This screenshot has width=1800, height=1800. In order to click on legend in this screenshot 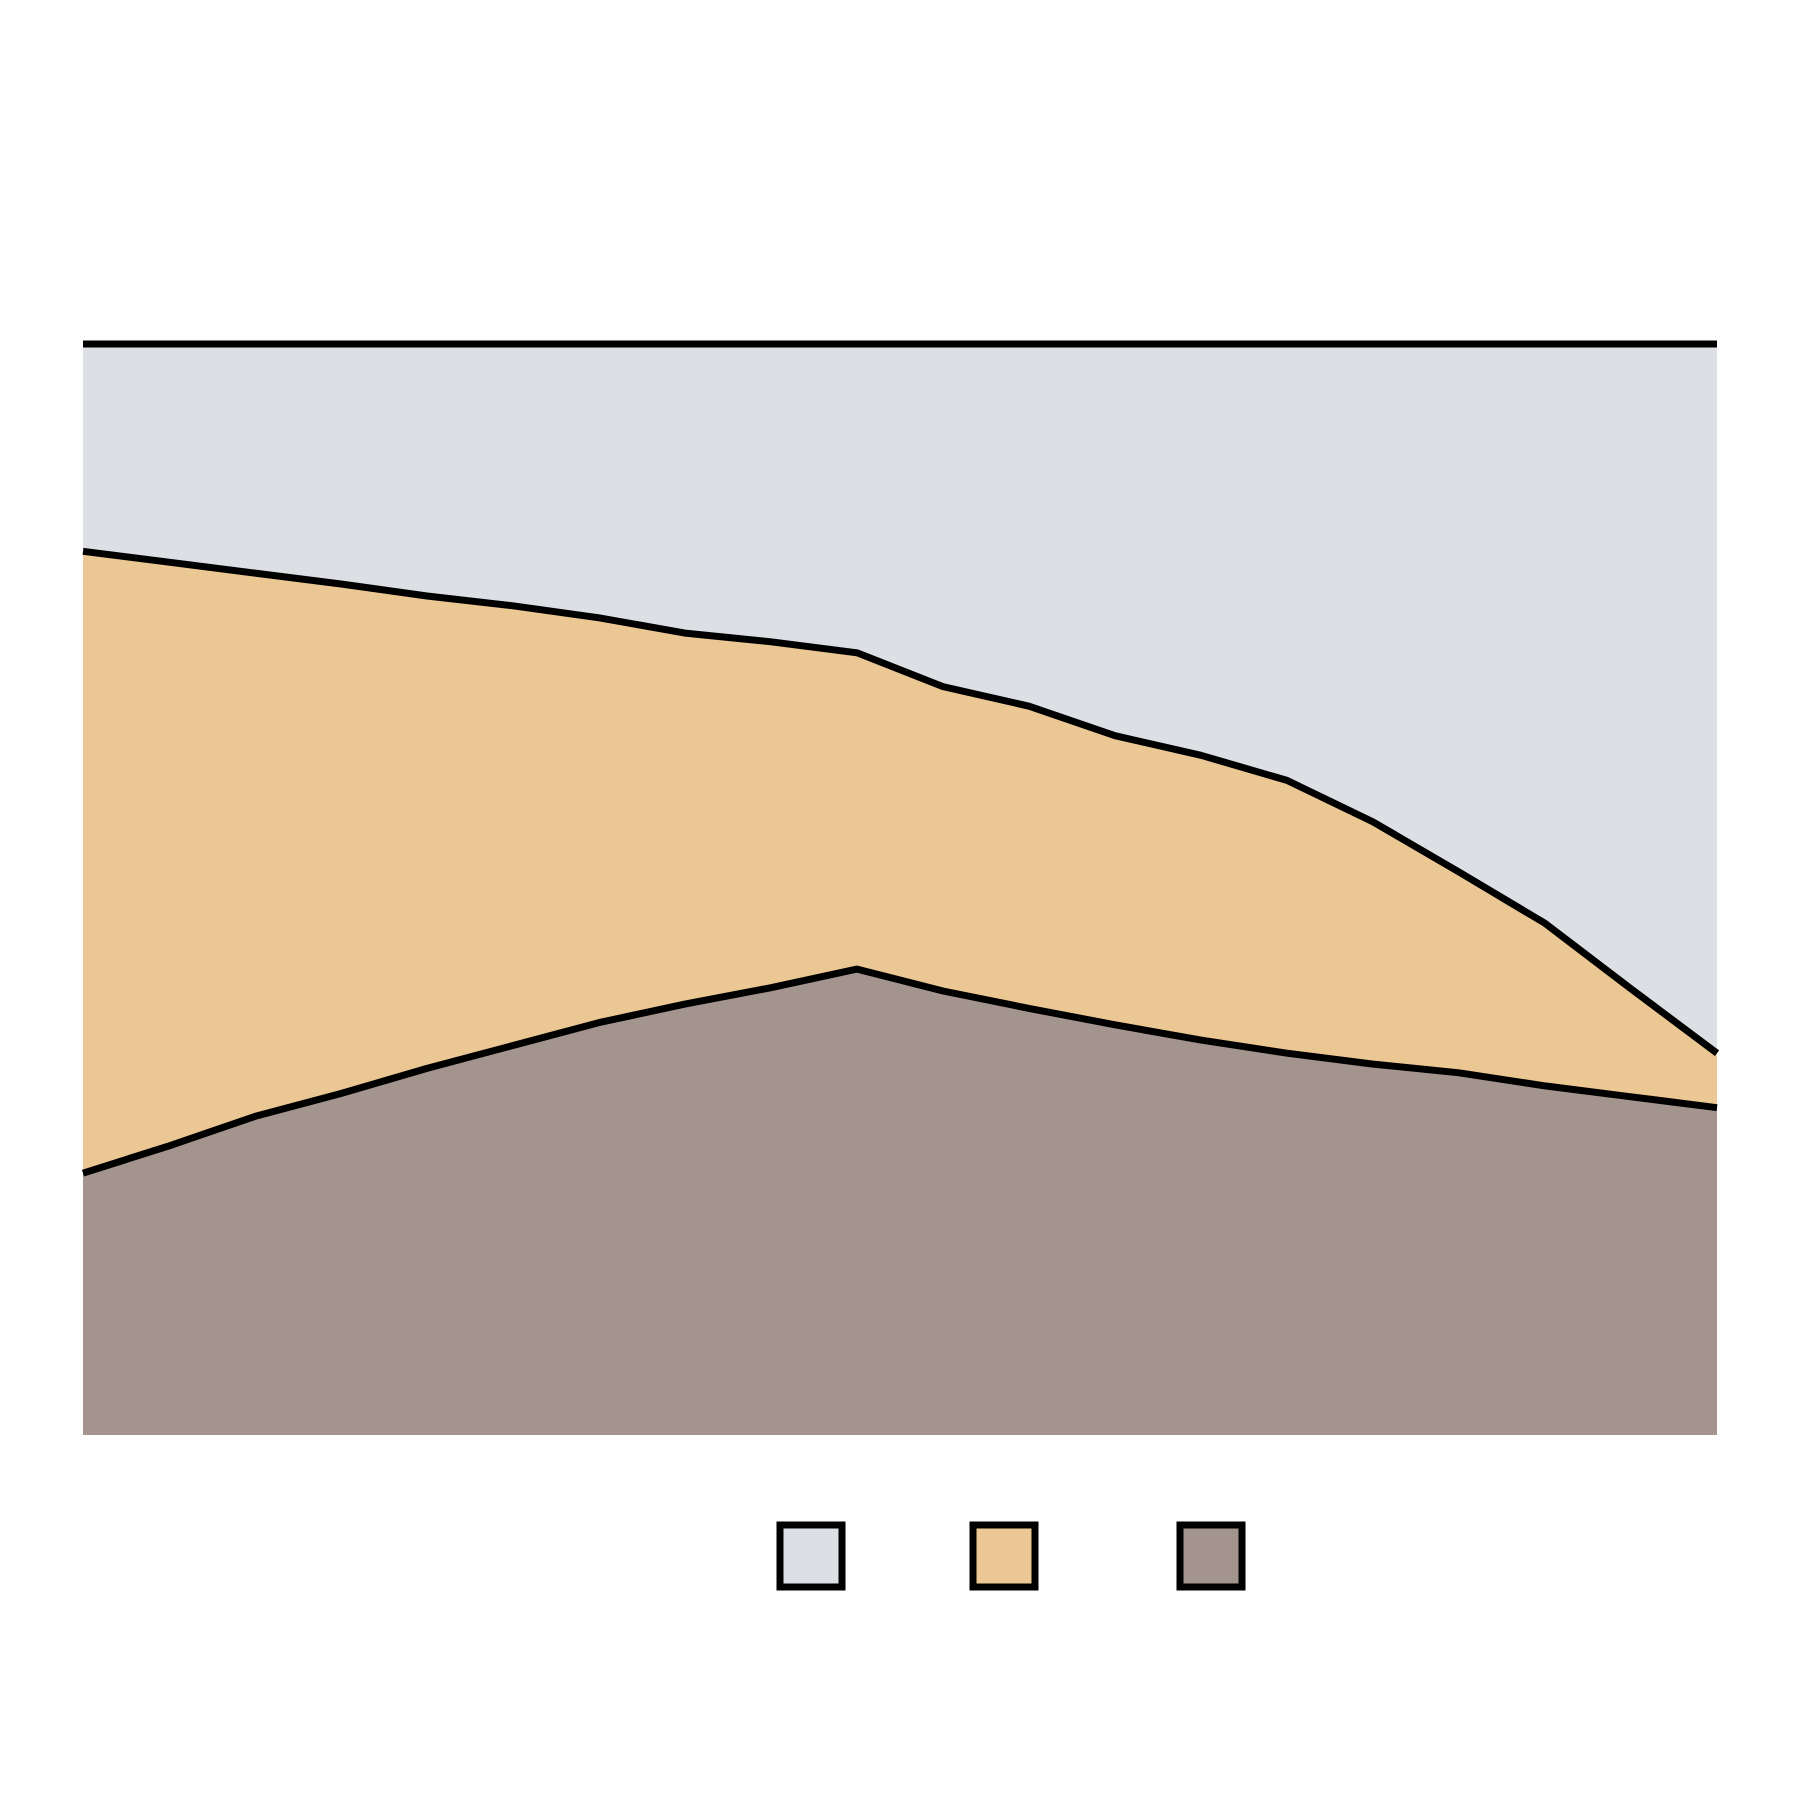, I will do `click(1011, 1556)`.